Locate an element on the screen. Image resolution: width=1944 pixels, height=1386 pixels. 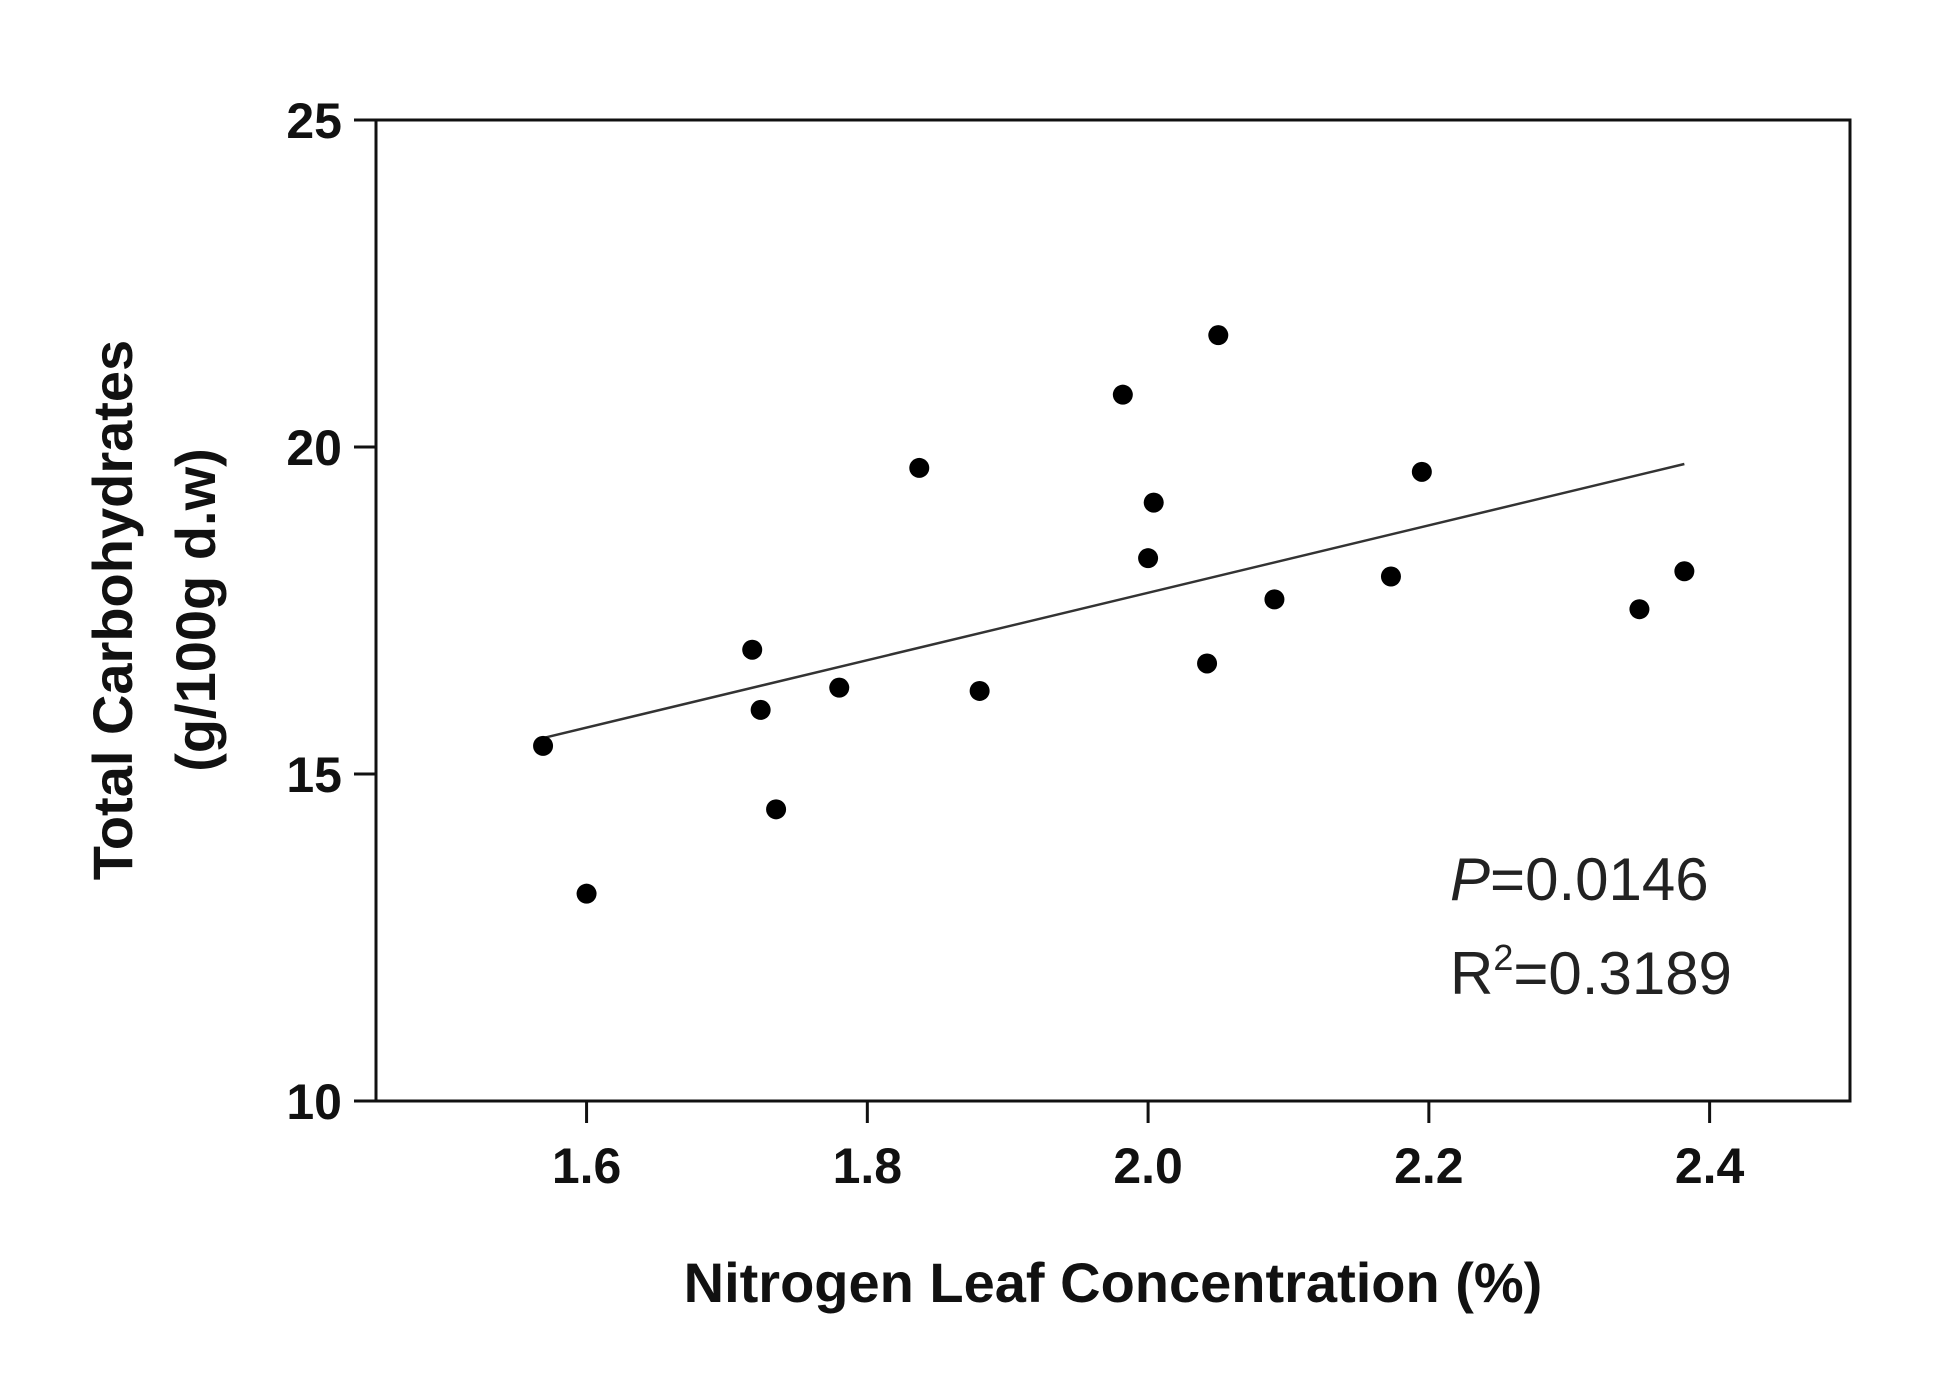
y-tick-label: 10 is located at coordinates (314, 1102).